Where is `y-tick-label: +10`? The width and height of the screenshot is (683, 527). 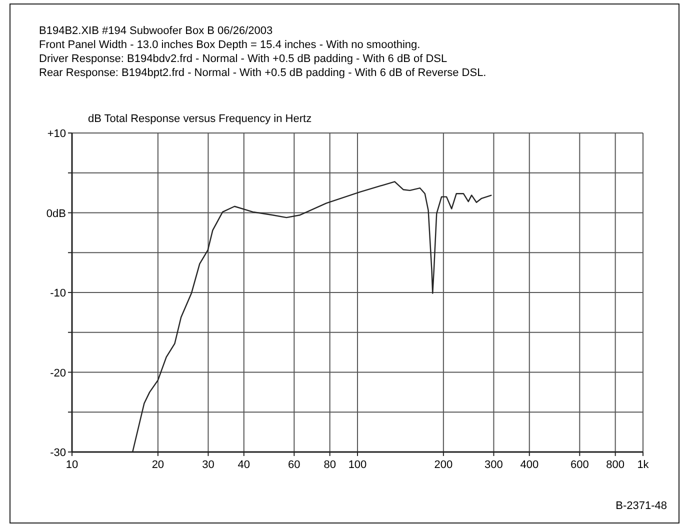
y-tick-label: +10 is located at coordinates (56, 134).